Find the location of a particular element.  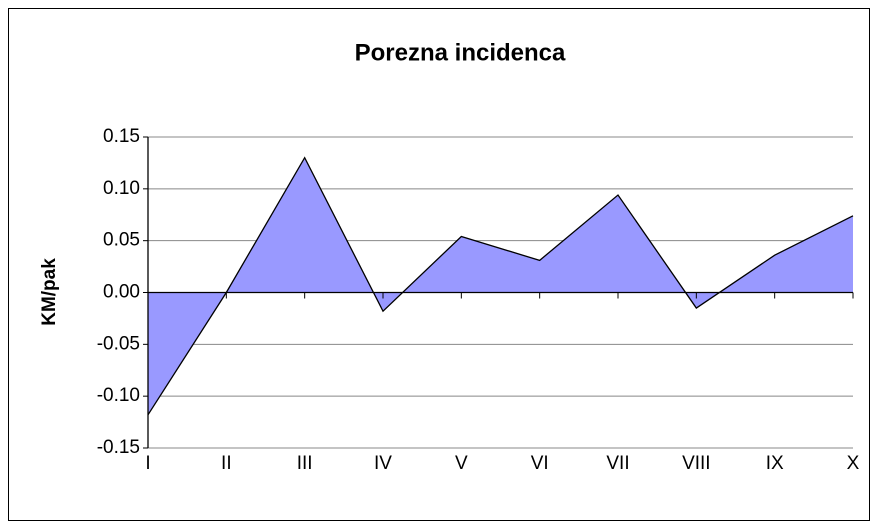

y-tick-label: 0.05 is located at coordinates (121, 240).